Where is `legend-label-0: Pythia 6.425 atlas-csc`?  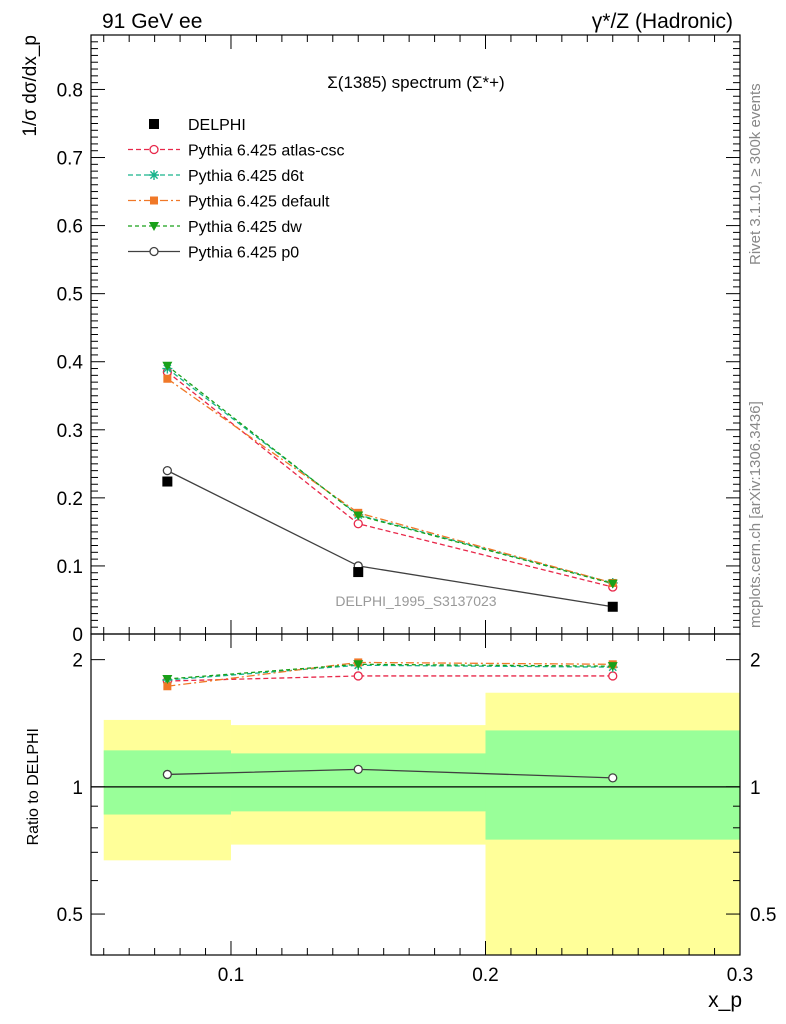 legend-label-0: Pythia 6.425 atlas-csc is located at coordinates (266, 151).